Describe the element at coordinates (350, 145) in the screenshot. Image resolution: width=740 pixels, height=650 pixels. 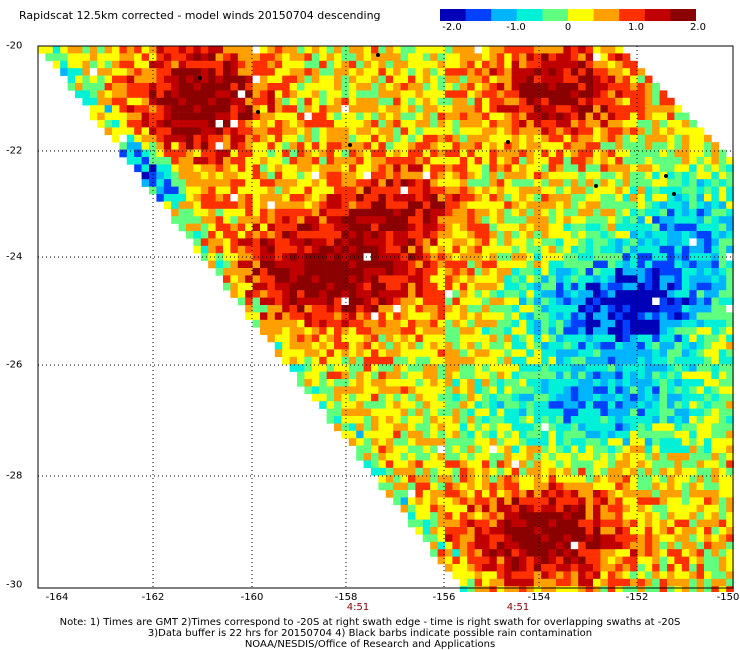
I see `rain-barb-mark` at that location.